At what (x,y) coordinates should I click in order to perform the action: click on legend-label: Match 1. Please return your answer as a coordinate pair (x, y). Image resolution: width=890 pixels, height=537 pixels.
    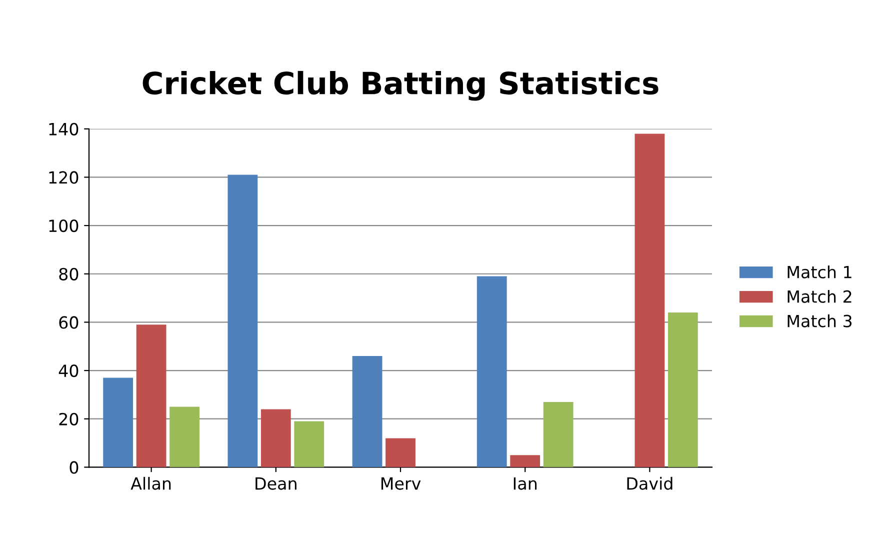
    Looking at the image, I should click on (820, 272).